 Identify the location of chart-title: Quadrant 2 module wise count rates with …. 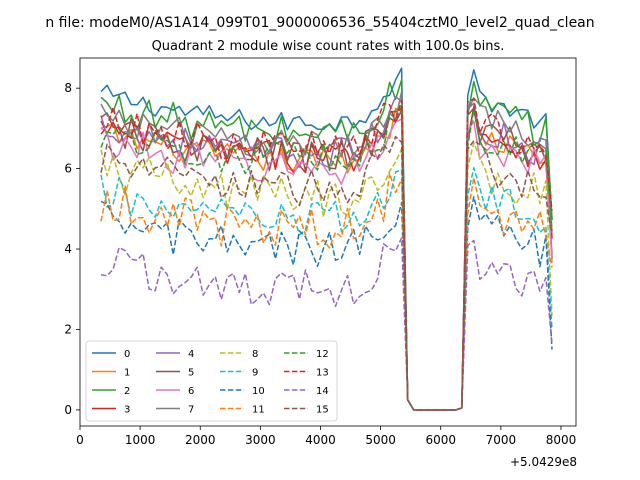
(328, 46).